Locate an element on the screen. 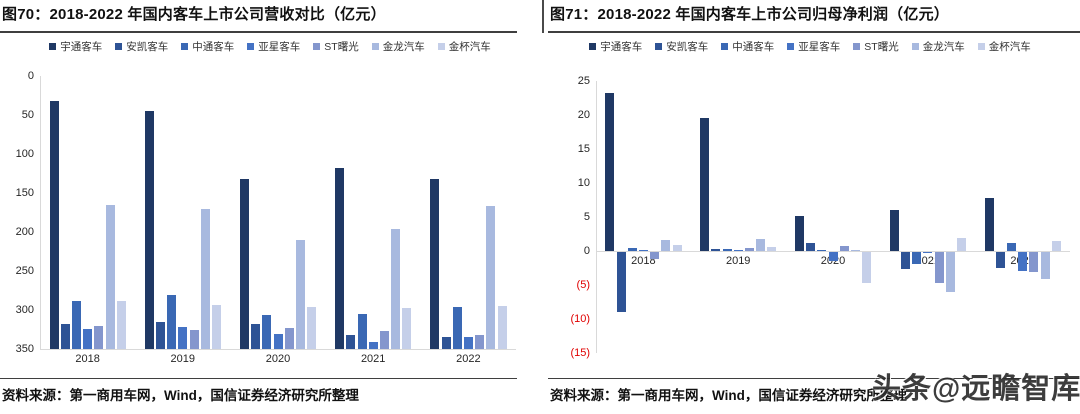 This screenshot has height=414, width=1080. y-tick-label: 10 is located at coordinates (583, 183).